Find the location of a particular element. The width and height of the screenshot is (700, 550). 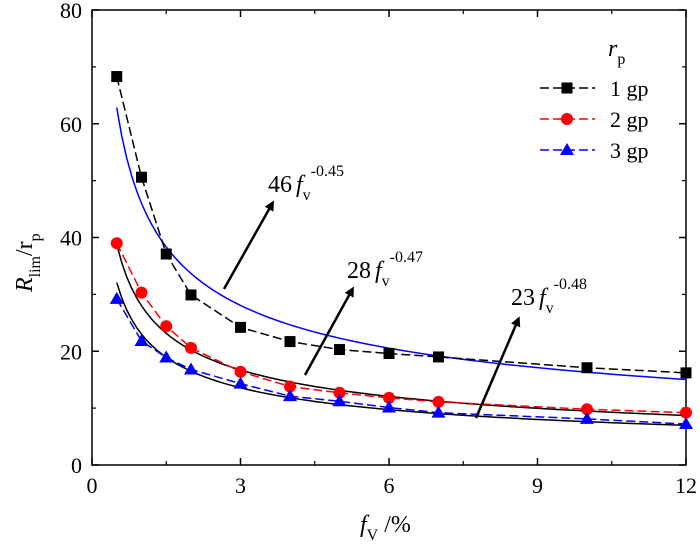

legend-title-var: r is located at coordinates (613, 49).